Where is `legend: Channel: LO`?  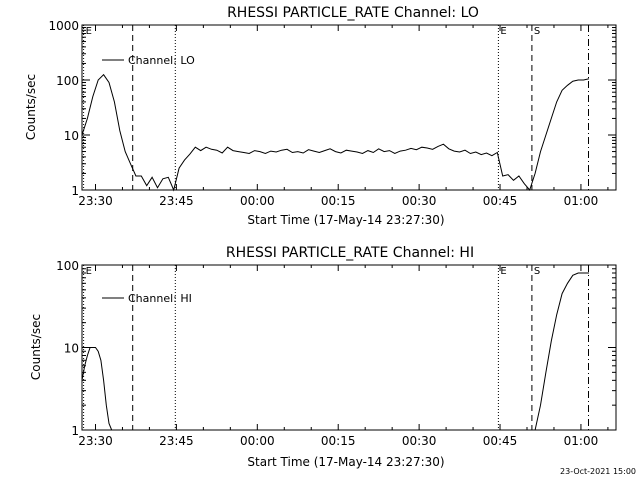
legend: Channel: LO is located at coordinates (148, 60).